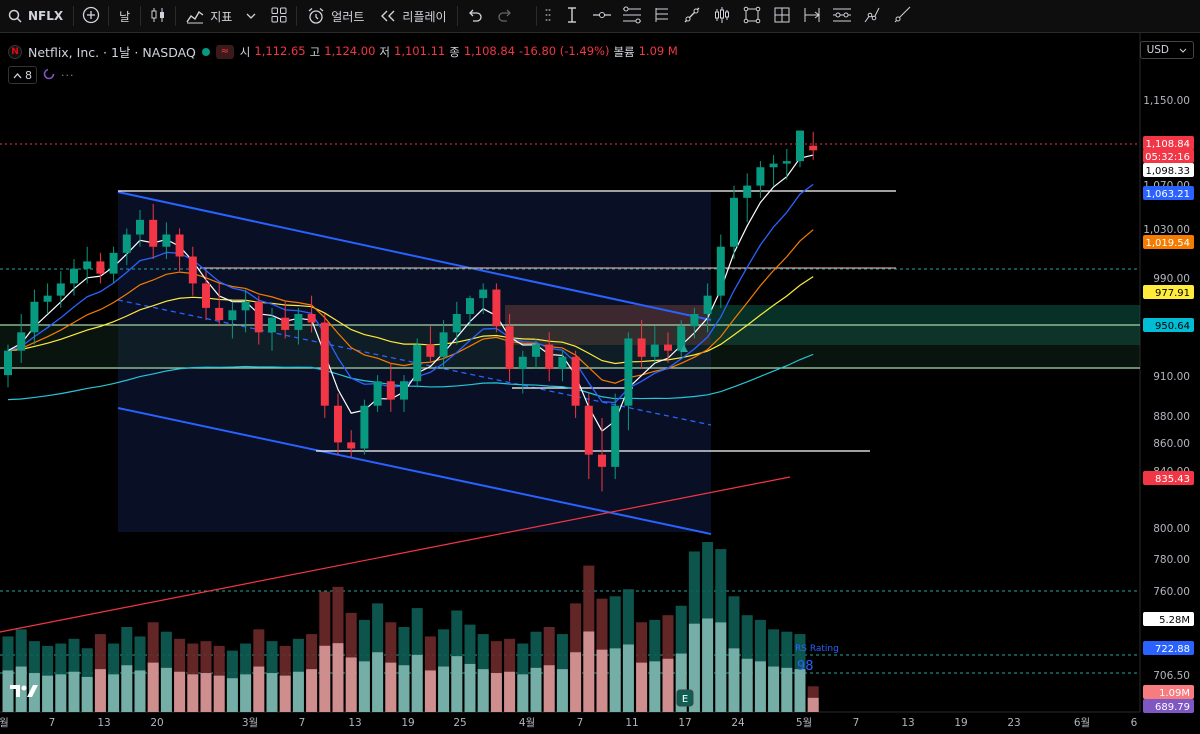  I want to click on earnings-marker-label: E, so click(685, 699).